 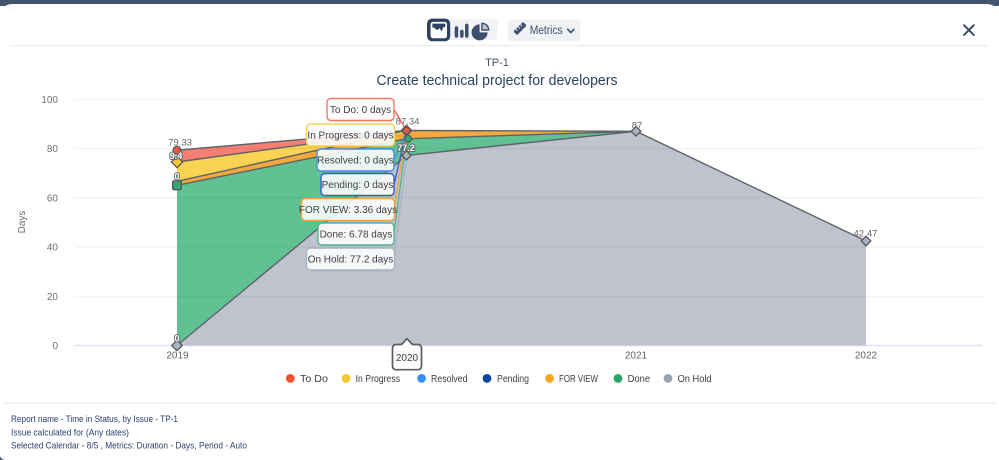 I want to click on svg-text: 40, so click(x=53, y=248).